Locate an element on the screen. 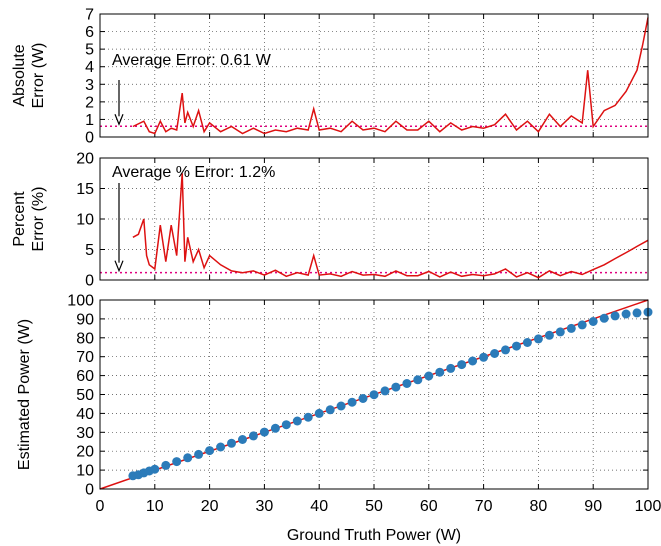 This screenshot has width=661, height=546. x-tick-label: 60 is located at coordinates (429, 506).